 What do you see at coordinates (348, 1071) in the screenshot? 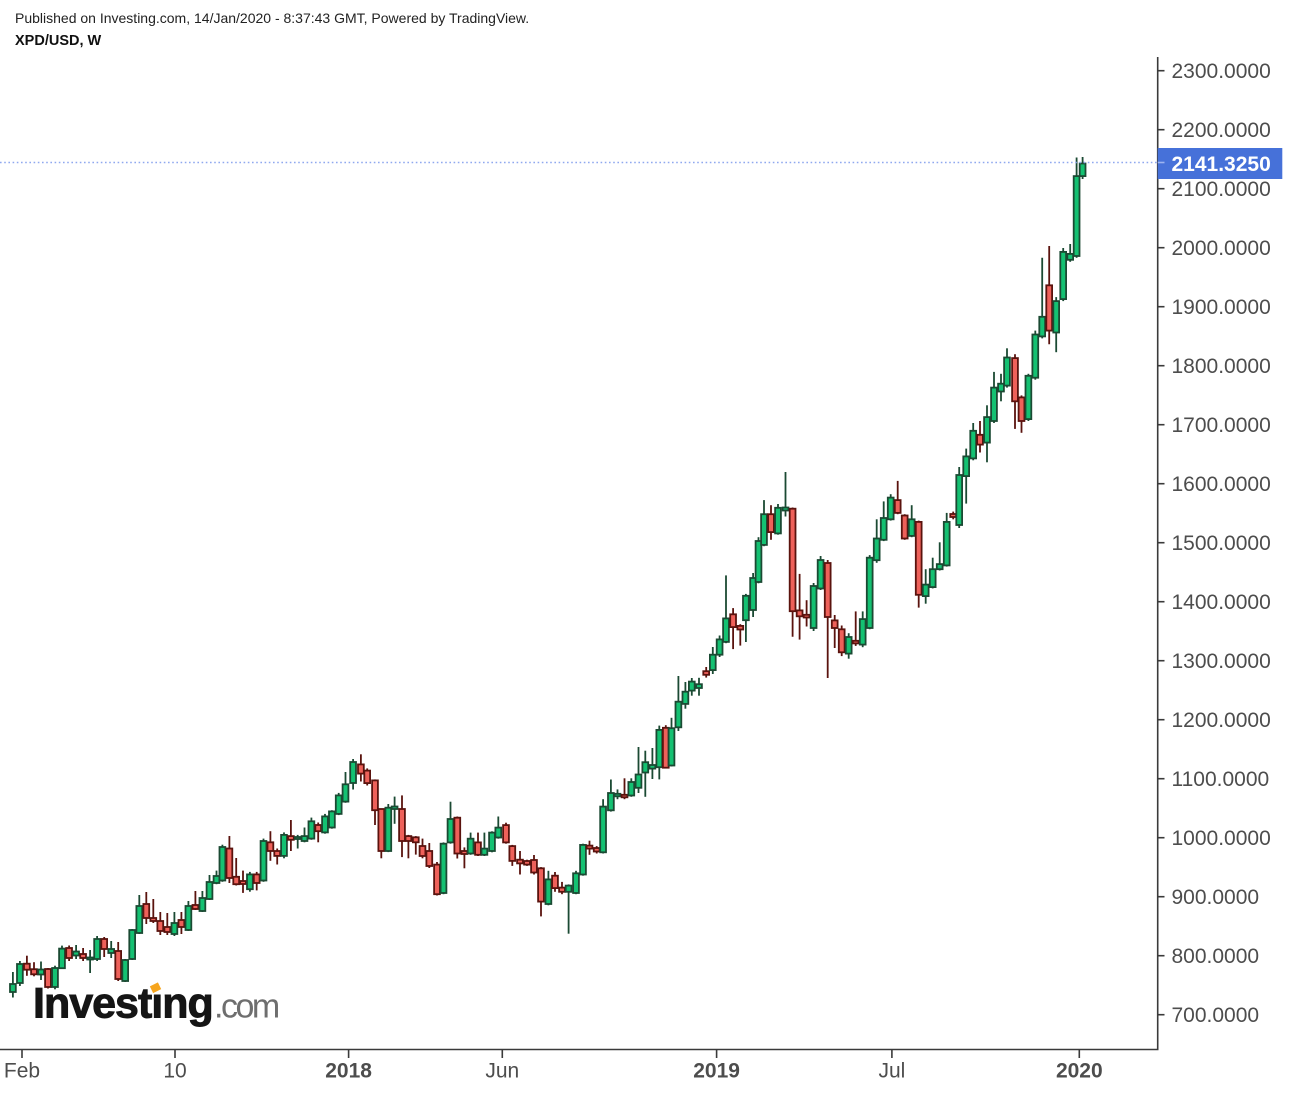
I see `svg-text: 2018` at bounding box center [348, 1071].